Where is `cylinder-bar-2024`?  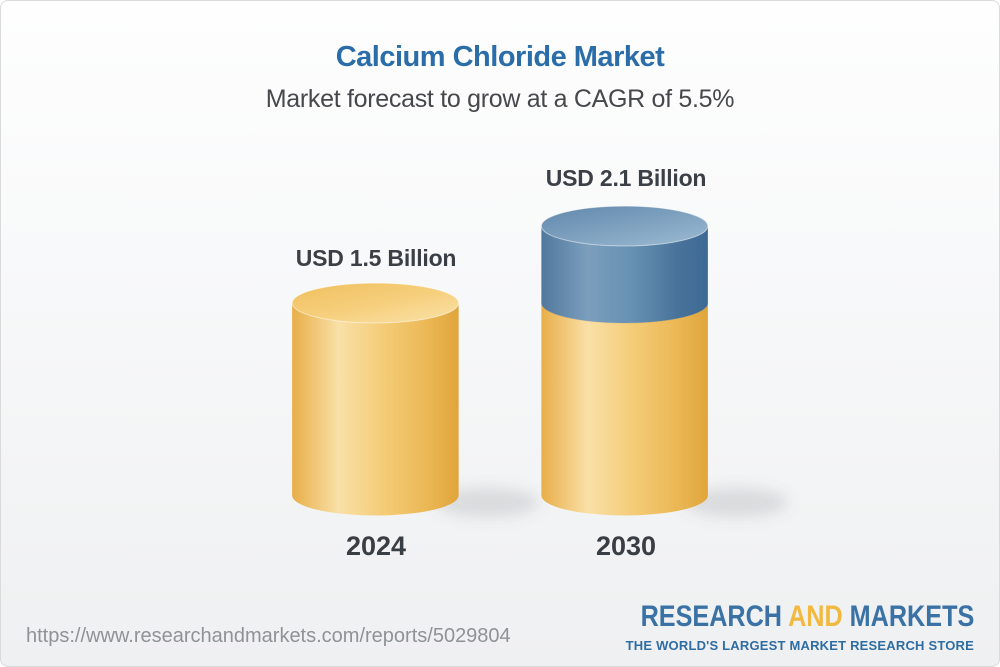
cylinder-bar-2024 is located at coordinates (415, 400).